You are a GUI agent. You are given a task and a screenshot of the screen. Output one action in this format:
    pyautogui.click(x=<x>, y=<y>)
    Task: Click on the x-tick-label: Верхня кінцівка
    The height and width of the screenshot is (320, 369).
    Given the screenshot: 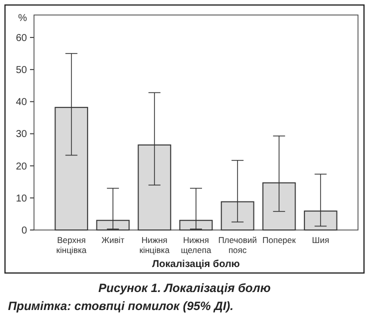 What is the action you would take?
    pyautogui.click(x=71, y=245)
    